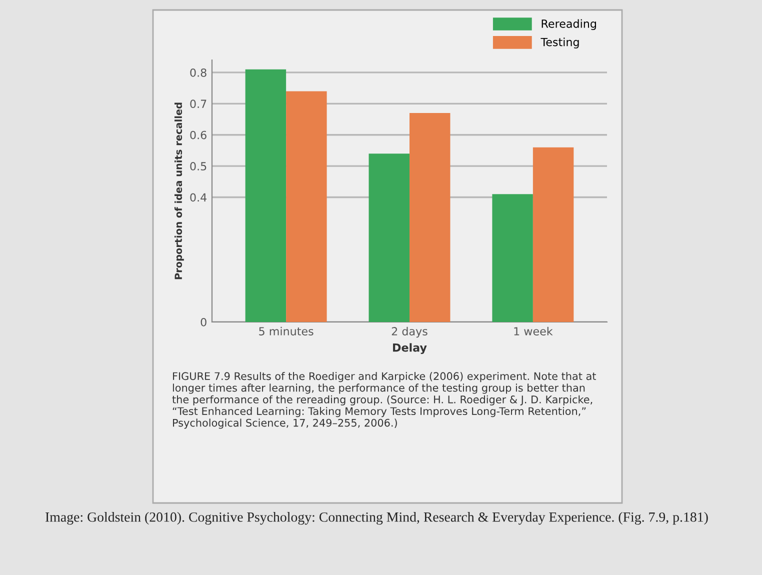 Image resolution: width=762 pixels, height=575 pixels. I want to click on y-tick-label: 0.6, so click(198, 135).